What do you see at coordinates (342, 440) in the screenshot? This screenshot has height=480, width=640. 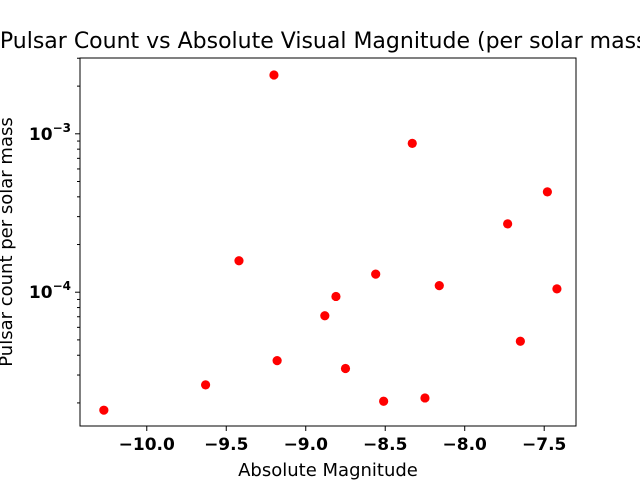 I see `x-axis-ticks: −10.0 −9.5 −9.0 −8.5 −8.0 −7.5` at bounding box center [342, 440].